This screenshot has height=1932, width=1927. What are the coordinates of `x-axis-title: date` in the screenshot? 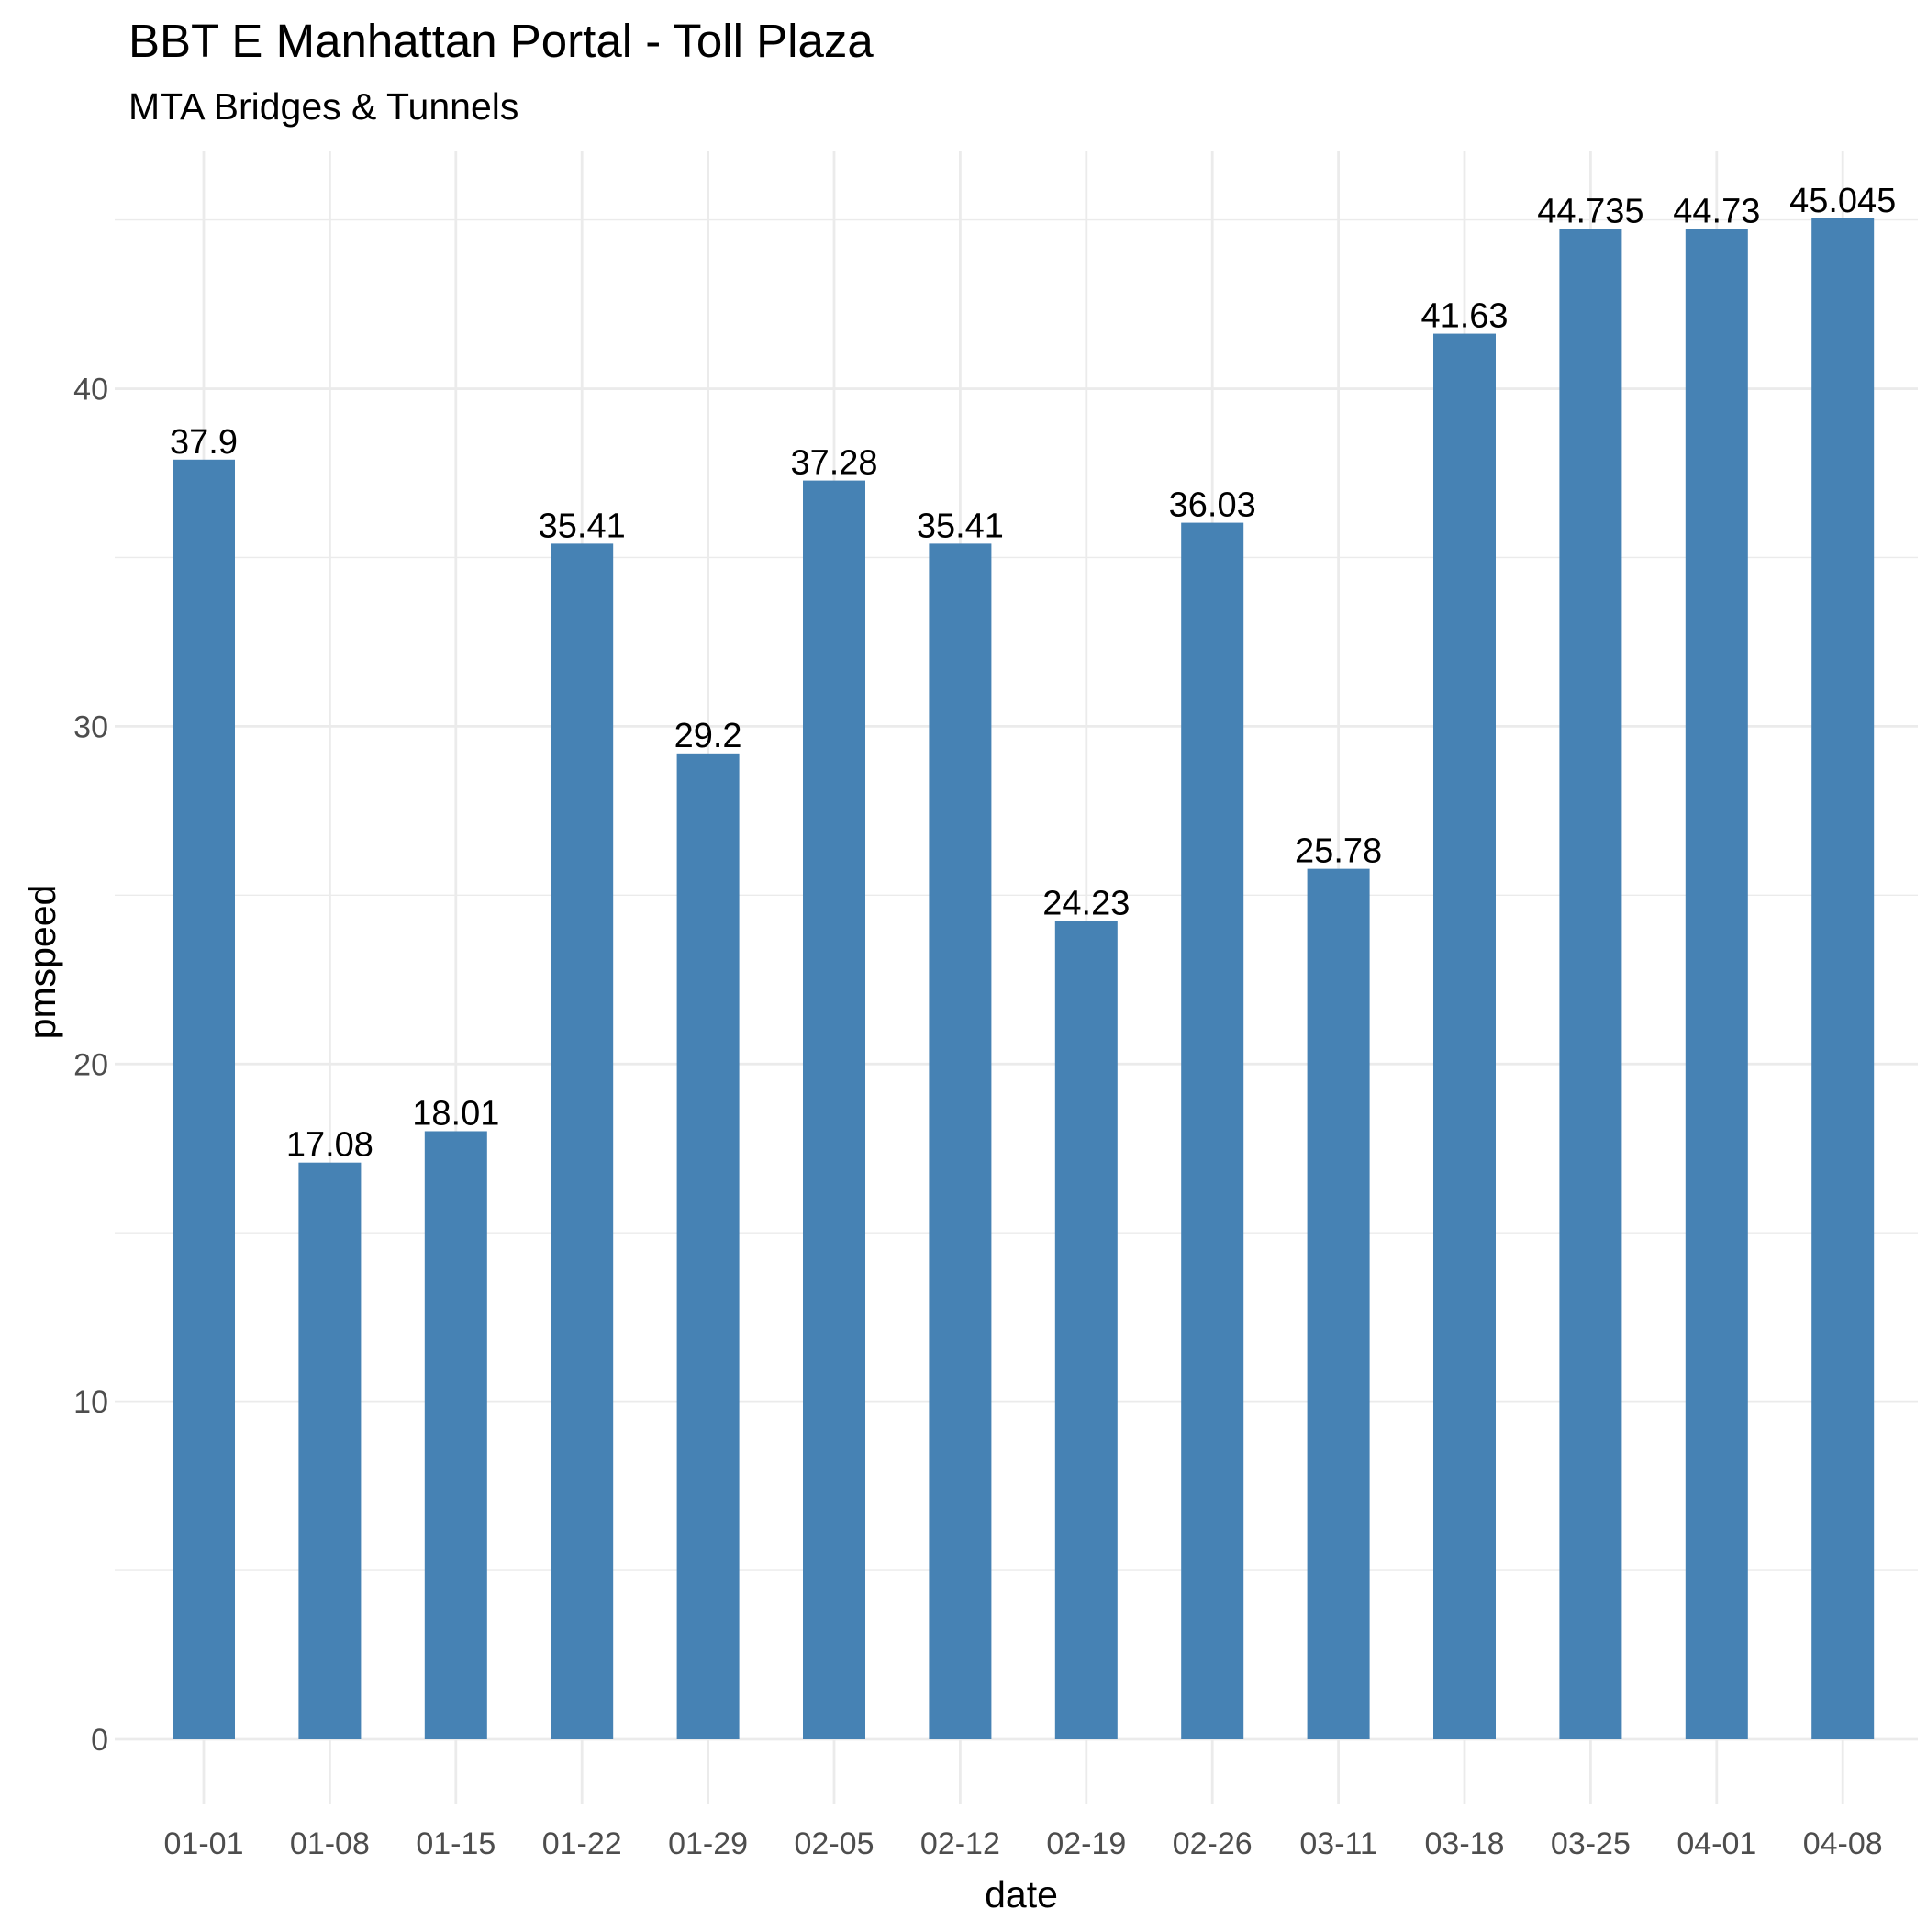 It's located at (1021, 1894).